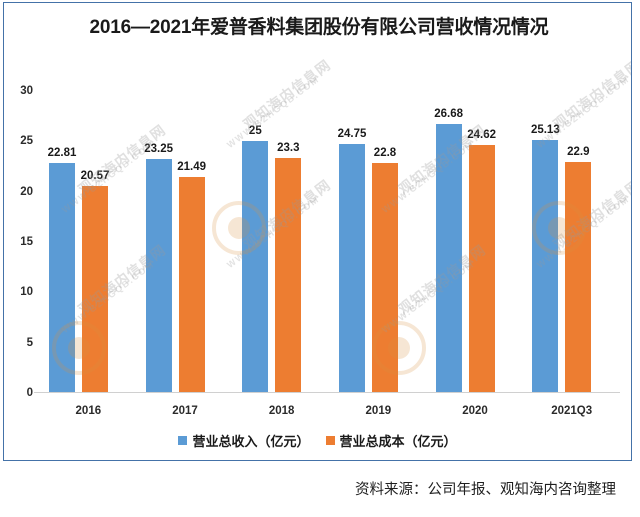  What do you see at coordinates (26, 91) in the screenshot?
I see `y-axis-tick-label: 30` at bounding box center [26, 91].